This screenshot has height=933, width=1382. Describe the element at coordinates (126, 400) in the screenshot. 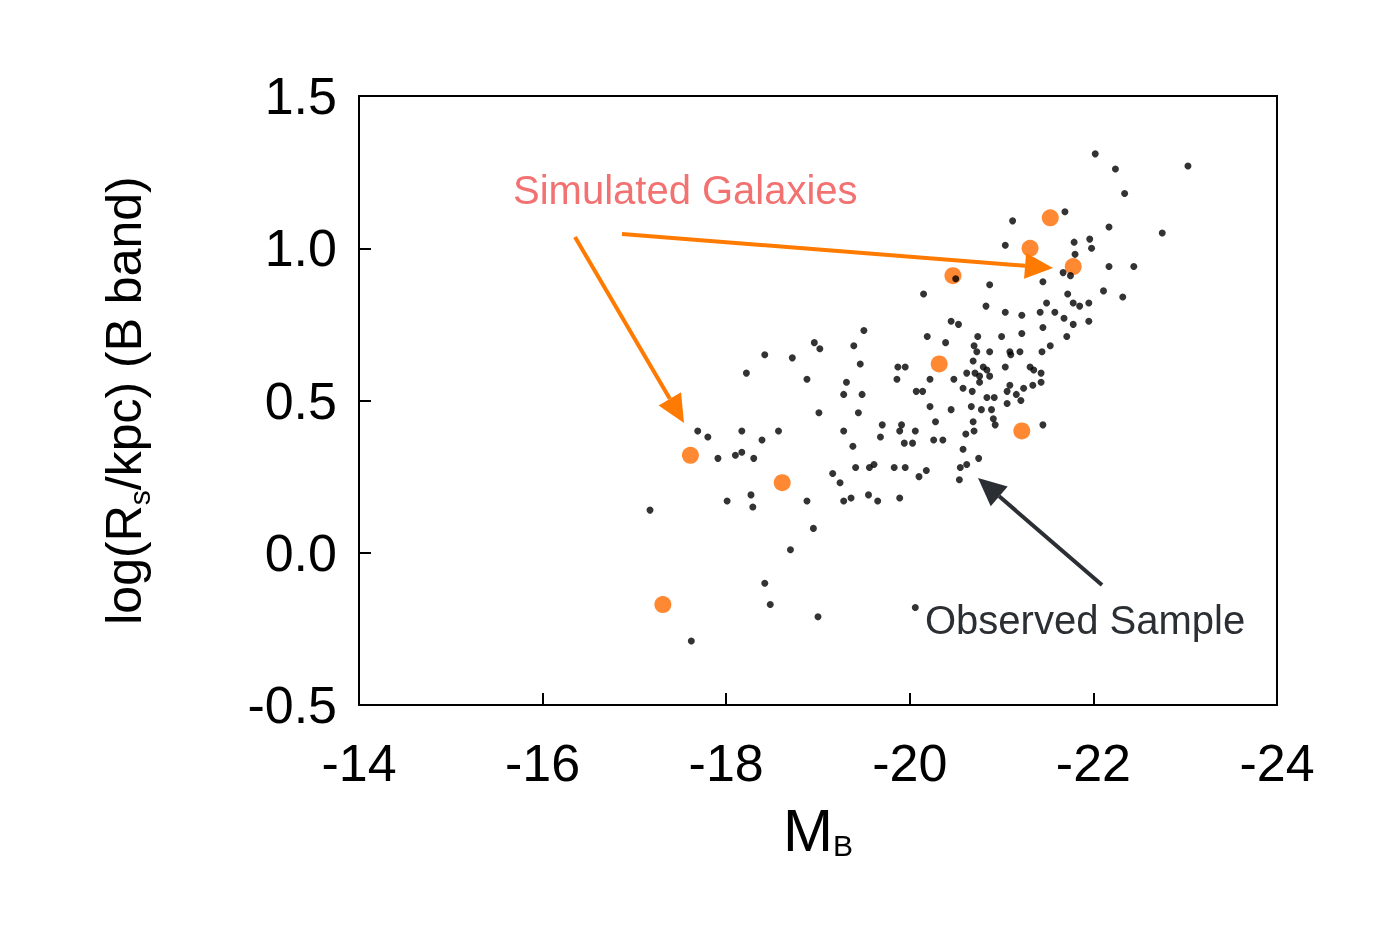

I see `y-axis-title: log(Rs/kpc) (B band)` at that location.